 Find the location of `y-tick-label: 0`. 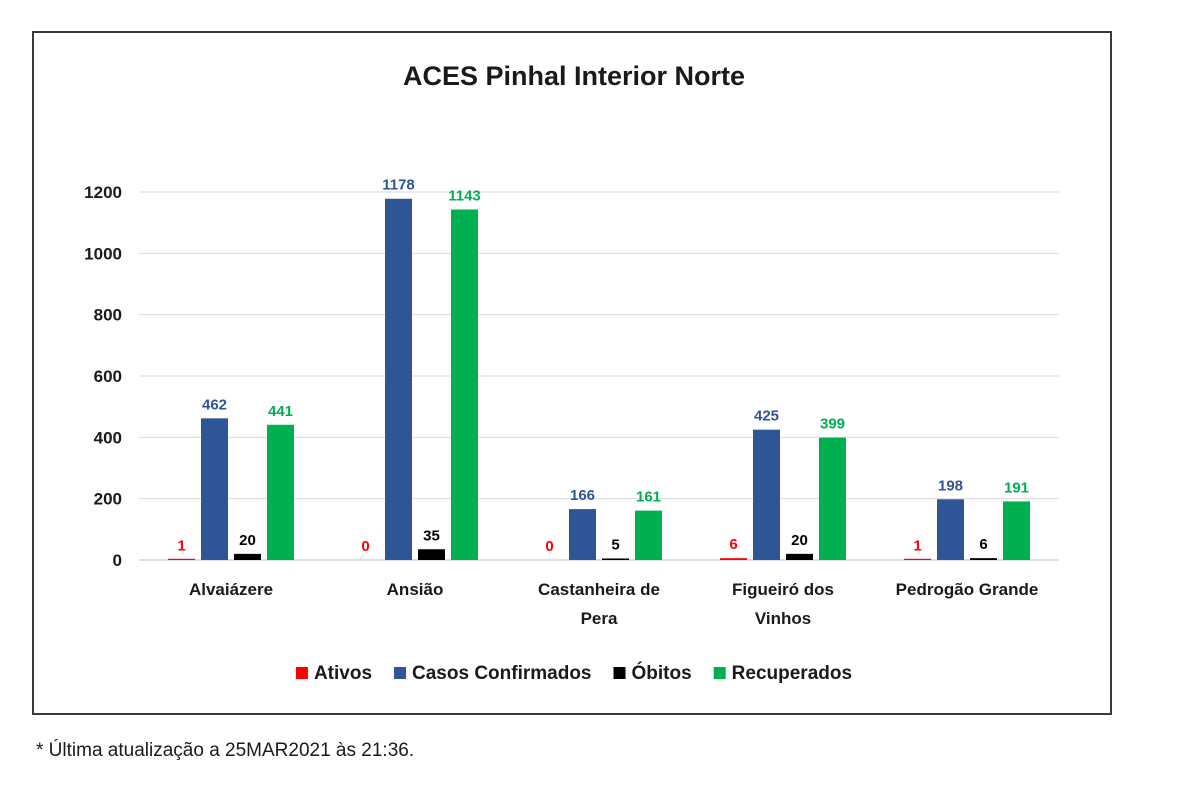

y-tick-label: 0 is located at coordinates (117, 560).